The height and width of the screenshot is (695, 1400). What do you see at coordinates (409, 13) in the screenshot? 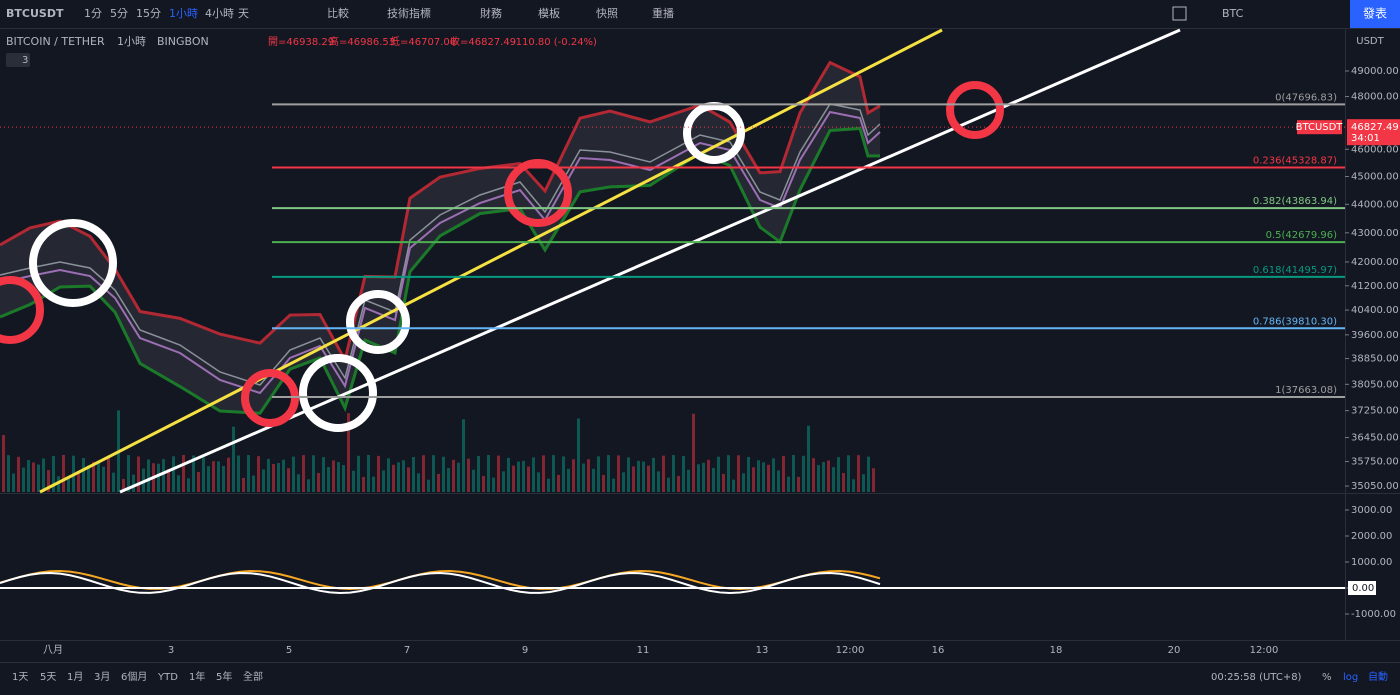
I see `tool: 技術指標` at bounding box center [409, 13].